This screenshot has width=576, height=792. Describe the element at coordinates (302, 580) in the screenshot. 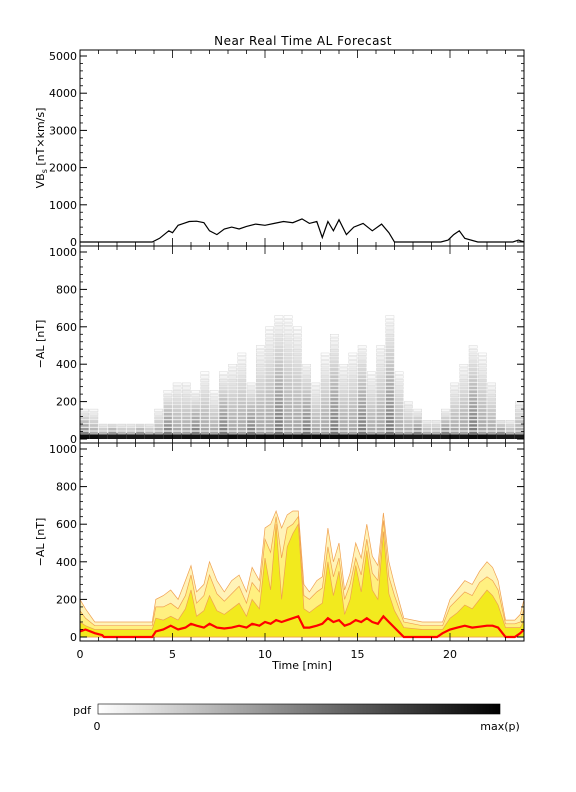

I see `inner-band-area` at that location.